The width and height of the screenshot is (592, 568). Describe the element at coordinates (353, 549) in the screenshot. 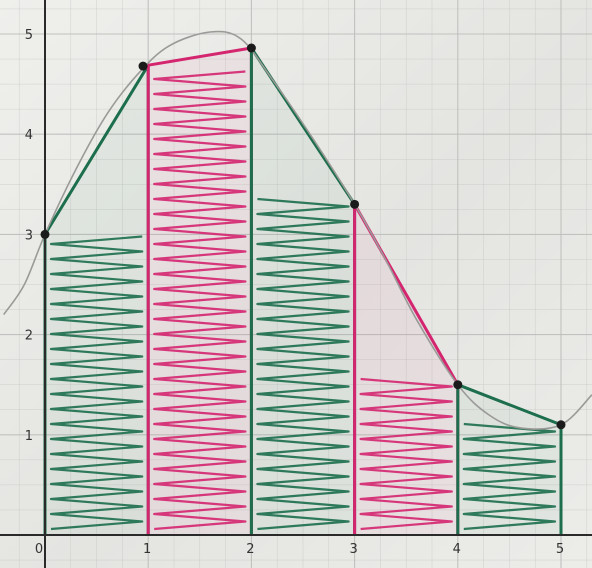

I see `x-tick-label: 3` at that location.